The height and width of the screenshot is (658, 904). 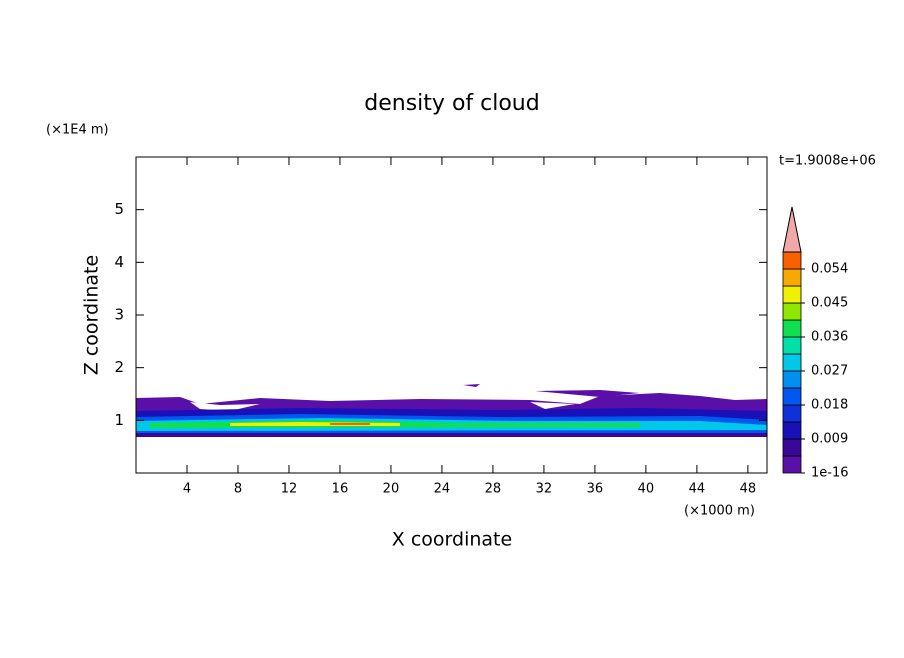 I want to click on chart-title: density of cloud, so click(x=451, y=103).